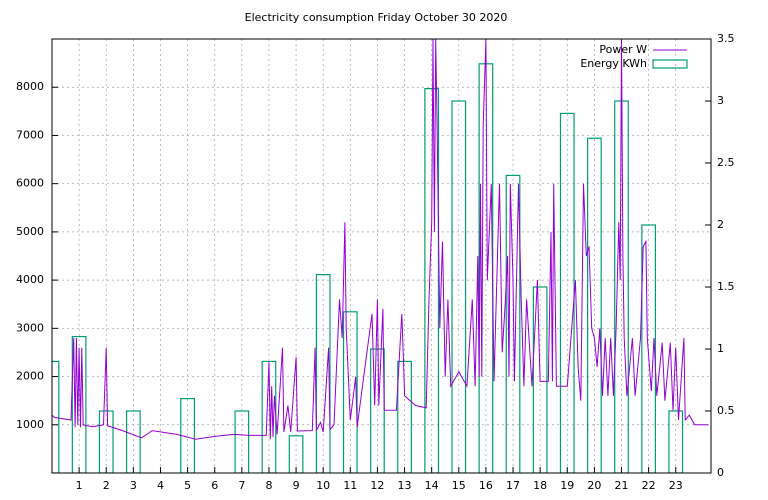 The image size is (768, 500). I want to click on x-tick-label: 16, so click(486, 485).